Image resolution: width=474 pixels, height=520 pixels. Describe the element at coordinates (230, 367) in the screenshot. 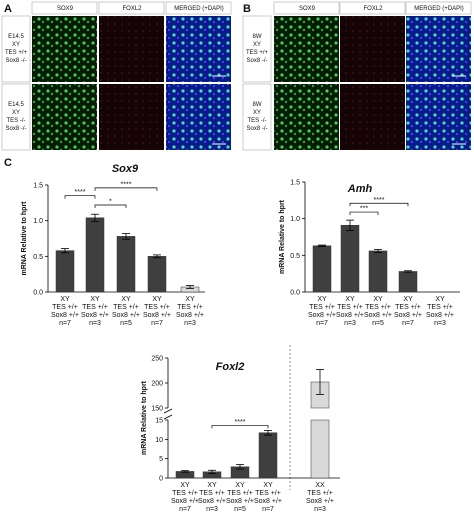

I see `chart-title: Foxl2` at that location.